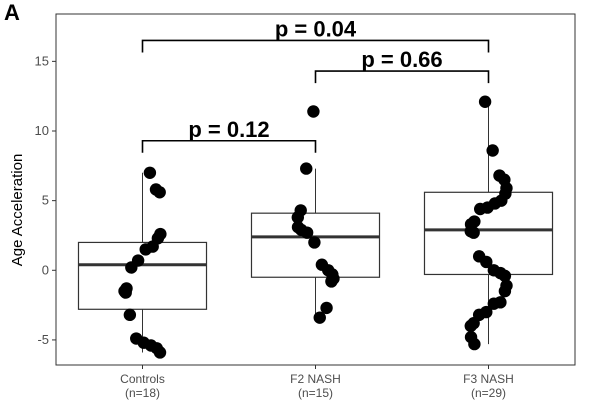 Image resolution: width=591 pixels, height=406 pixels. I want to click on y-tick-label: 10, so click(42, 130).